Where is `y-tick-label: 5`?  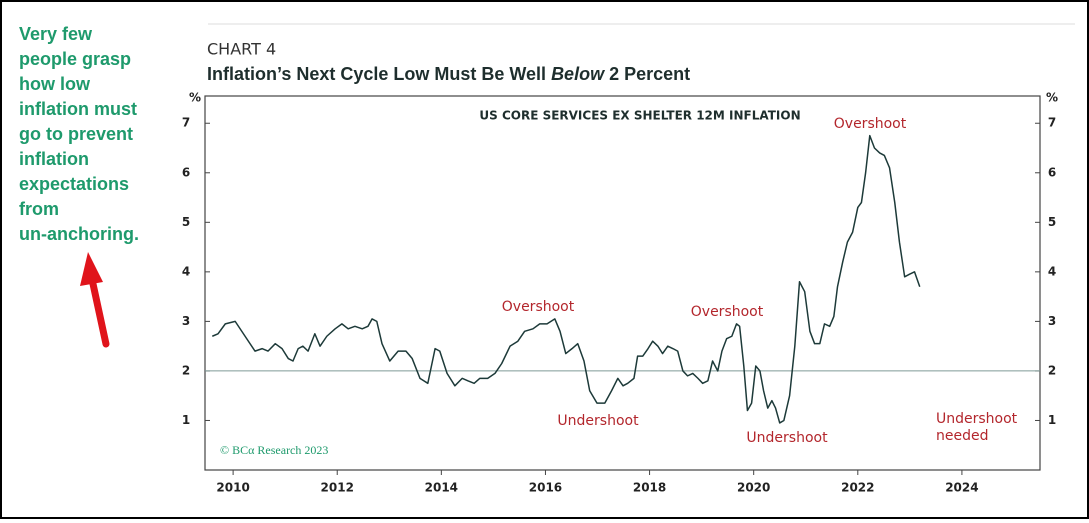 y-tick-label: 5 is located at coordinates (186, 222).